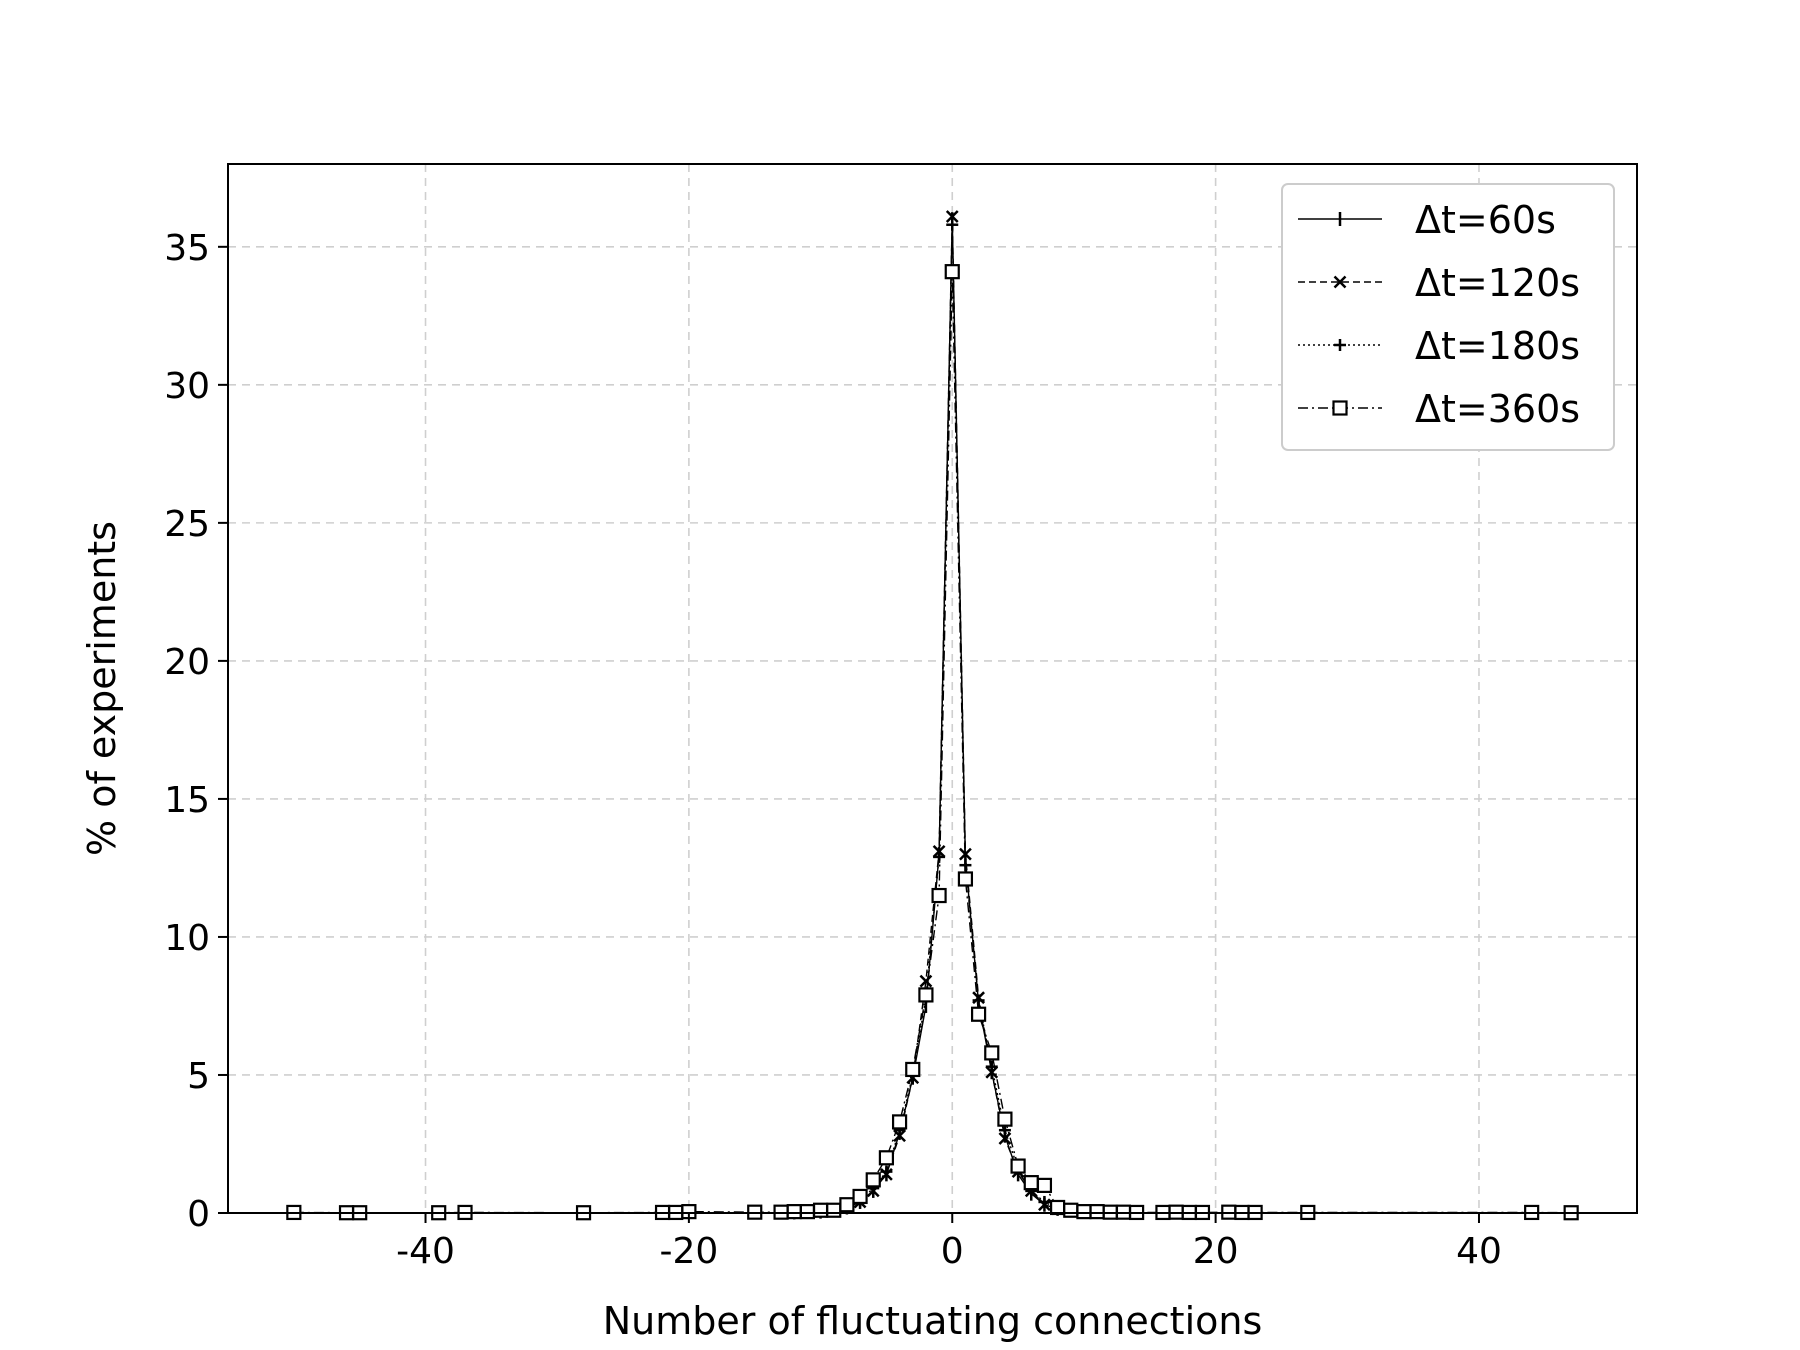 The image size is (1800, 1350). I want to click on legend-item: Δt=120s, so click(1439, 283).